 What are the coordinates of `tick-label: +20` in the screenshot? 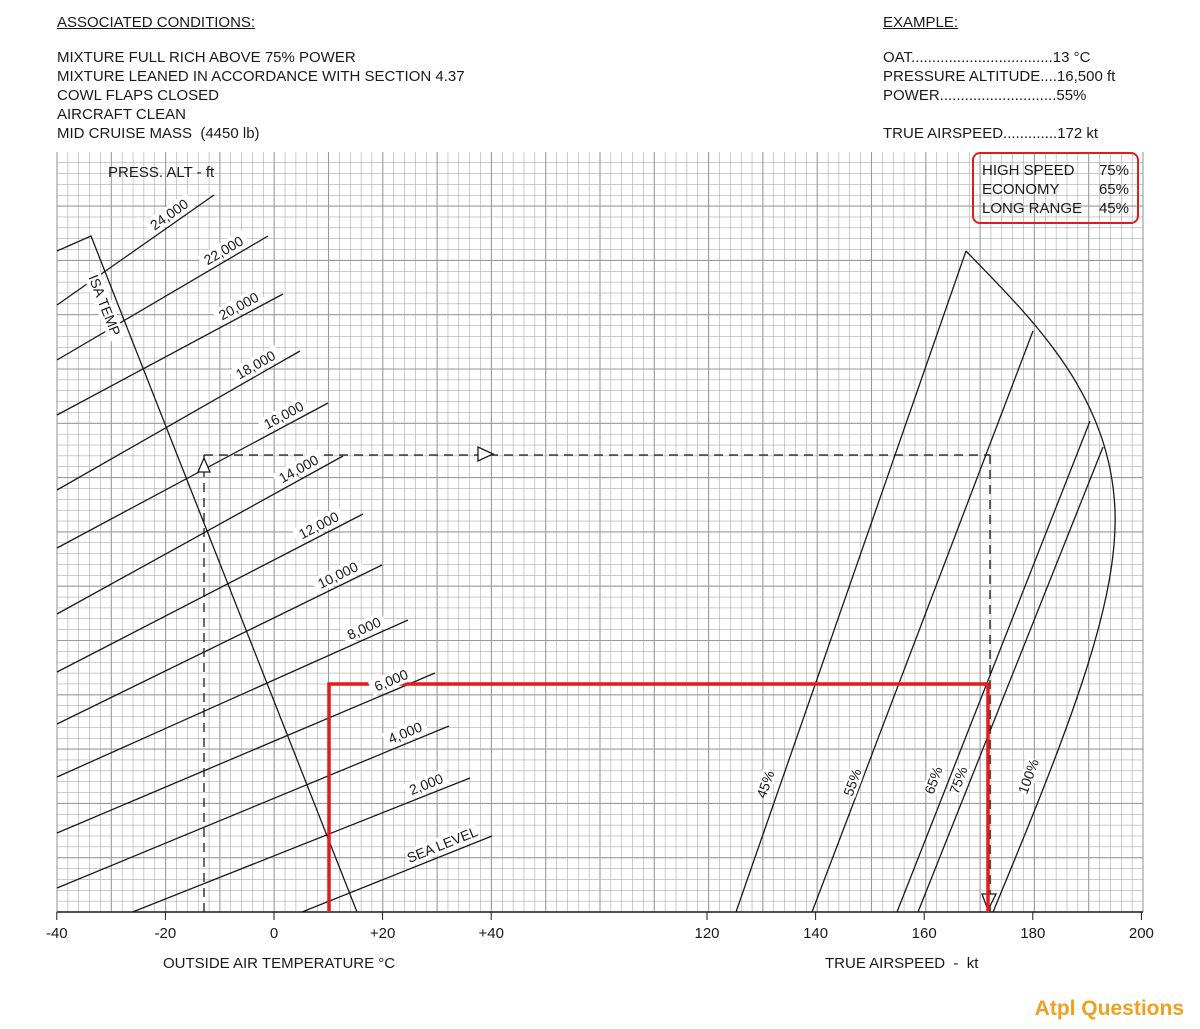 It's located at (382, 933).